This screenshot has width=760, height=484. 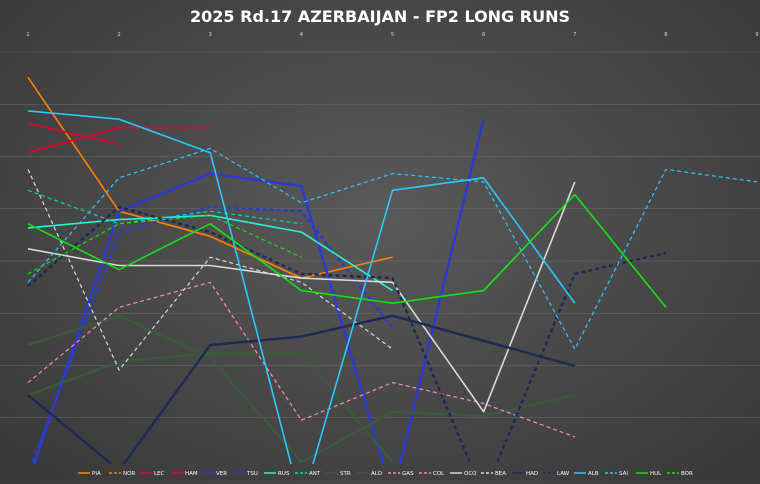 I want to click on series-line-str, so click(x=210, y=407).